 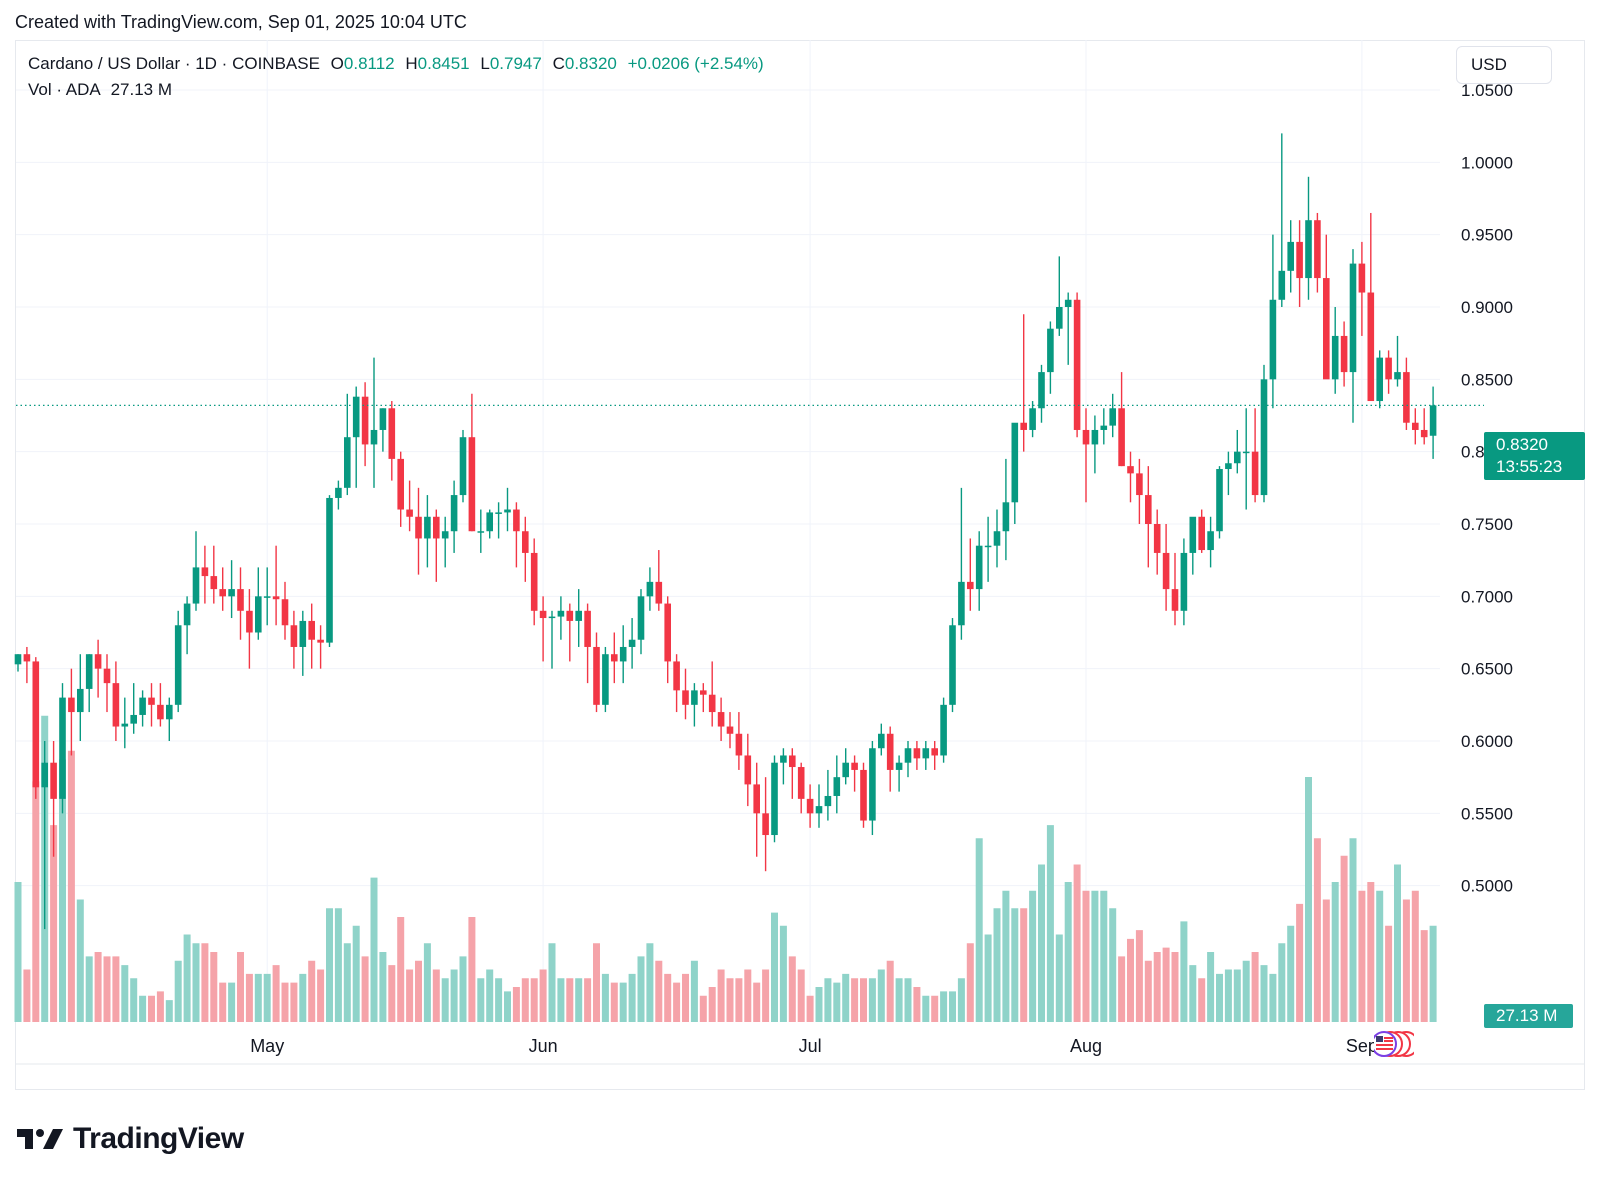 I want to click on currency-button: USD, so click(x=1504, y=65).